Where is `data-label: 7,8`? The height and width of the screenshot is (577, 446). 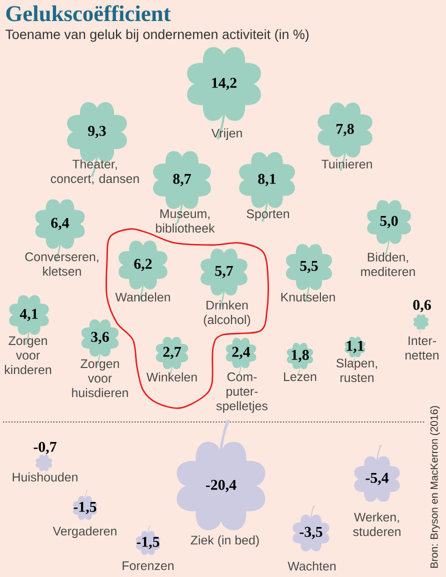
data-label: 7,8 is located at coordinates (345, 130).